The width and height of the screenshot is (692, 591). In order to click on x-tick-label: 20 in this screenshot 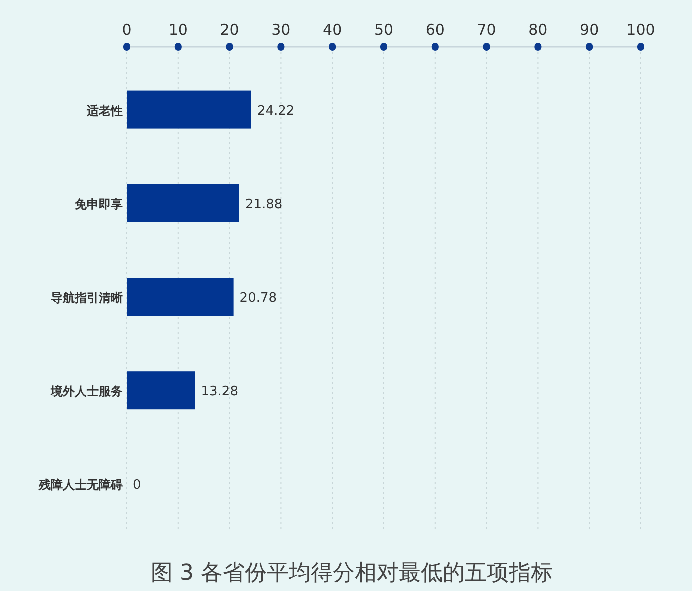, I will do `click(230, 30)`.